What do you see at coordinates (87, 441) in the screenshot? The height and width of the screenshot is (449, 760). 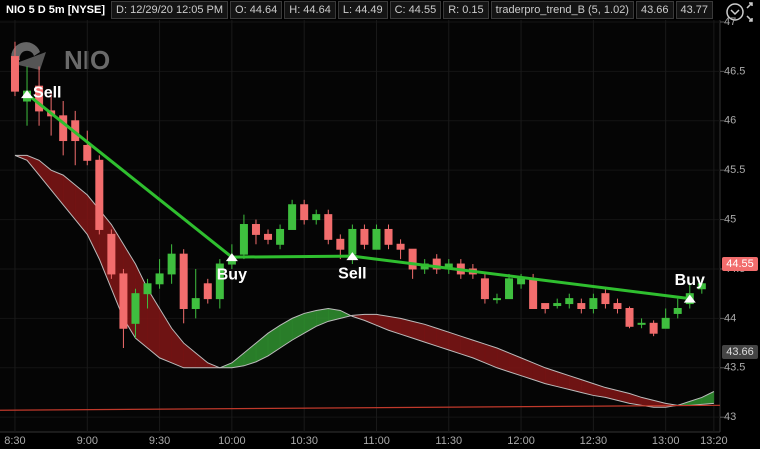 I see `x-tick-label: 9:00` at bounding box center [87, 441].